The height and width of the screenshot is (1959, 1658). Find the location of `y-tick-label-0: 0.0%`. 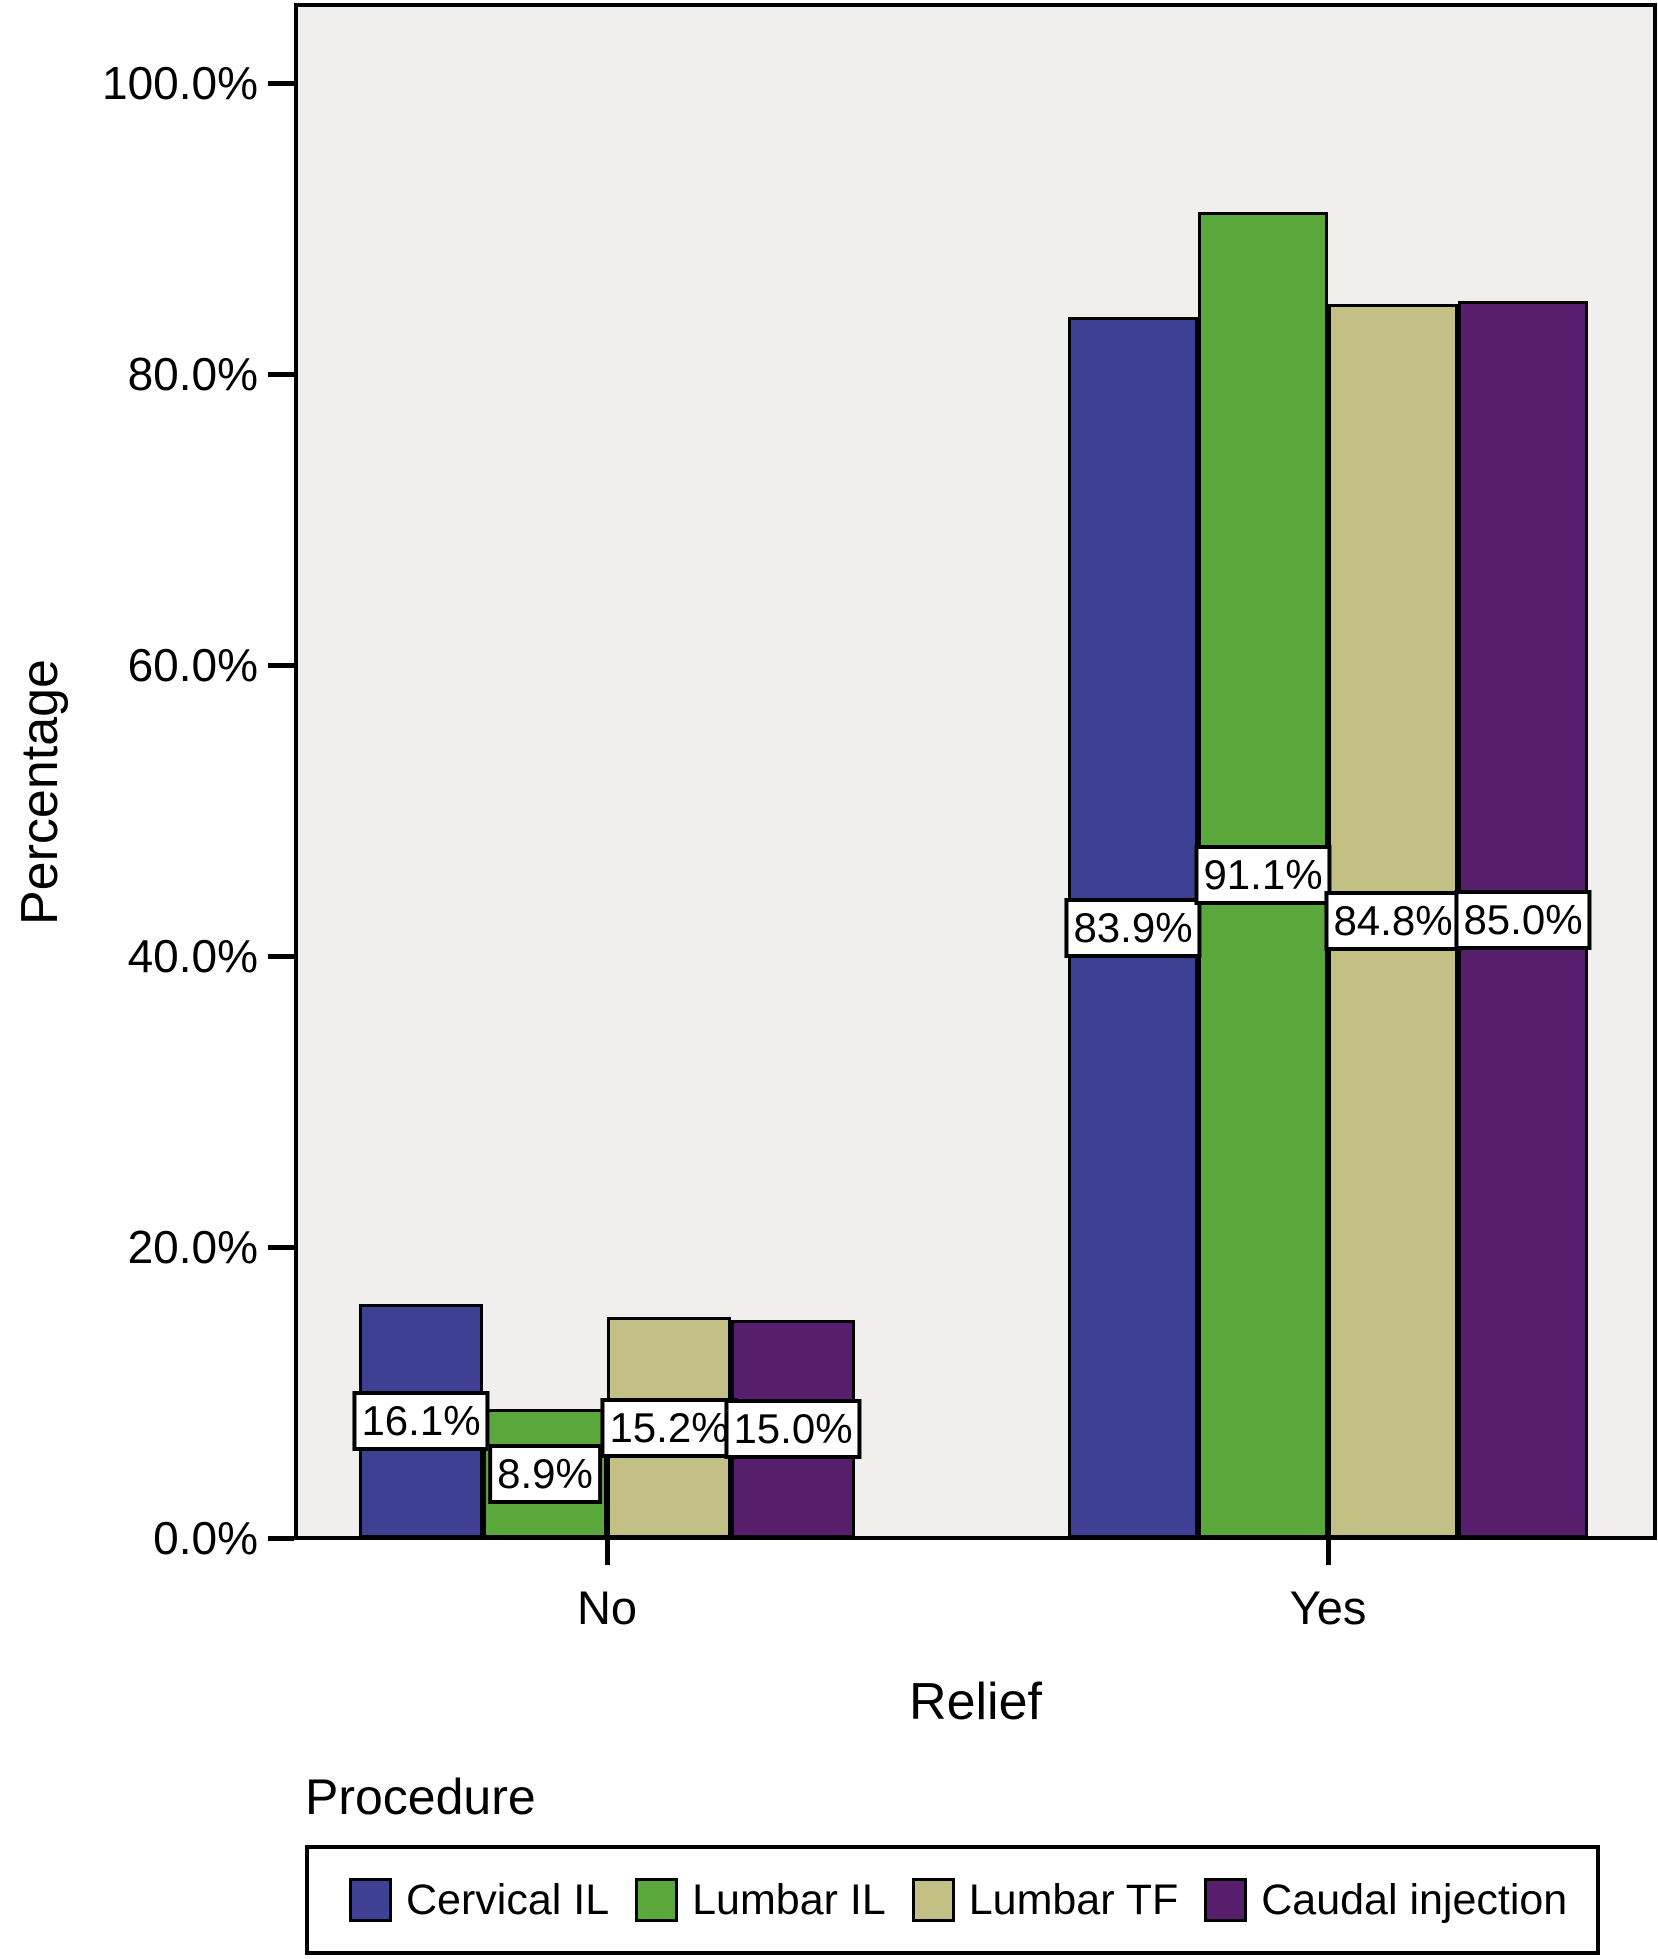

y-tick-label-0: 0.0% is located at coordinates (205, 1538).